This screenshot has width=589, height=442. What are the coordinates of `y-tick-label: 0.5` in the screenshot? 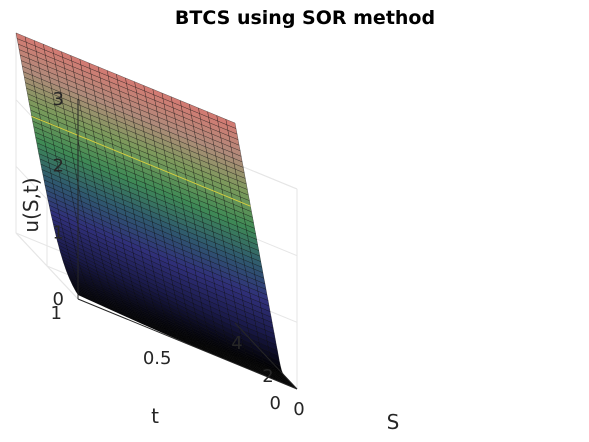 It's located at (157, 358).